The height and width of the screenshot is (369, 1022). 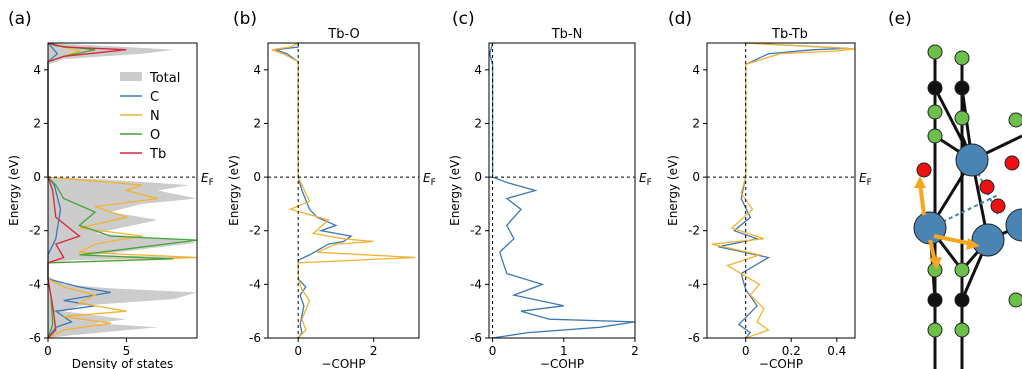 What do you see at coordinates (155, 135) in the screenshot?
I see `legend-label-O: O` at bounding box center [155, 135].